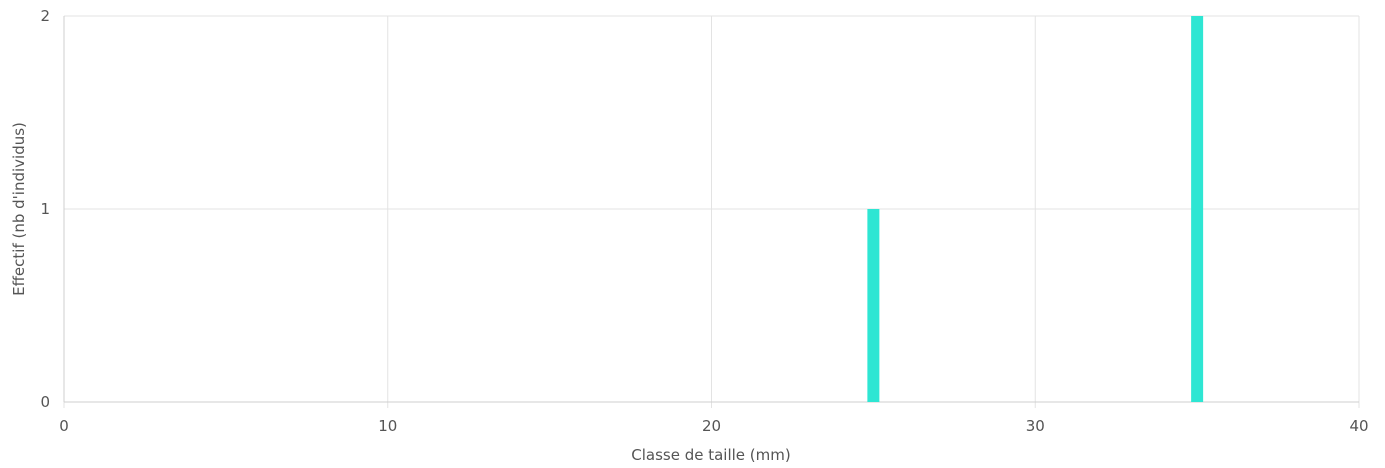  Describe the element at coordinates (45, 209) in the screenshot. I see `y-tick-label: 1` at that location.